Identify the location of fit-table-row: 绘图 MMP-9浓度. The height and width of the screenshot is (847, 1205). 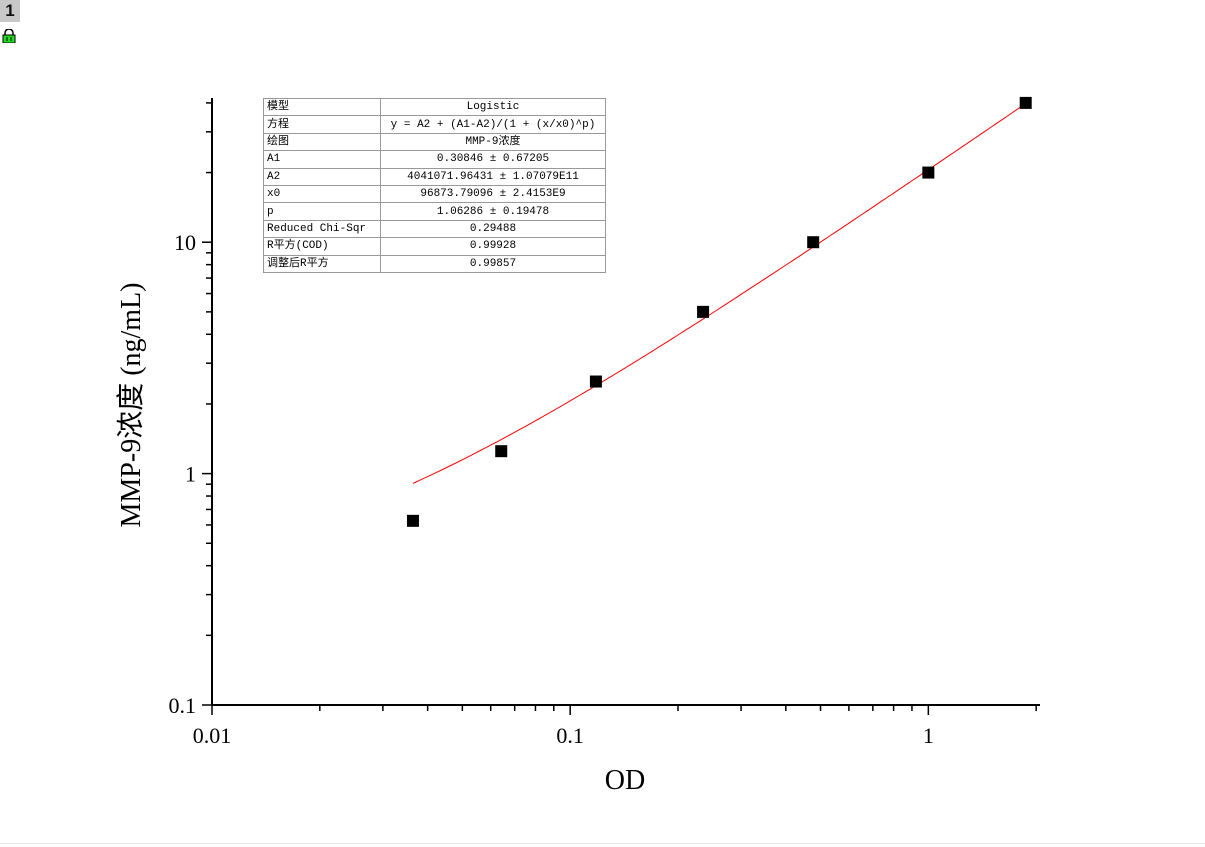
(434, 142).